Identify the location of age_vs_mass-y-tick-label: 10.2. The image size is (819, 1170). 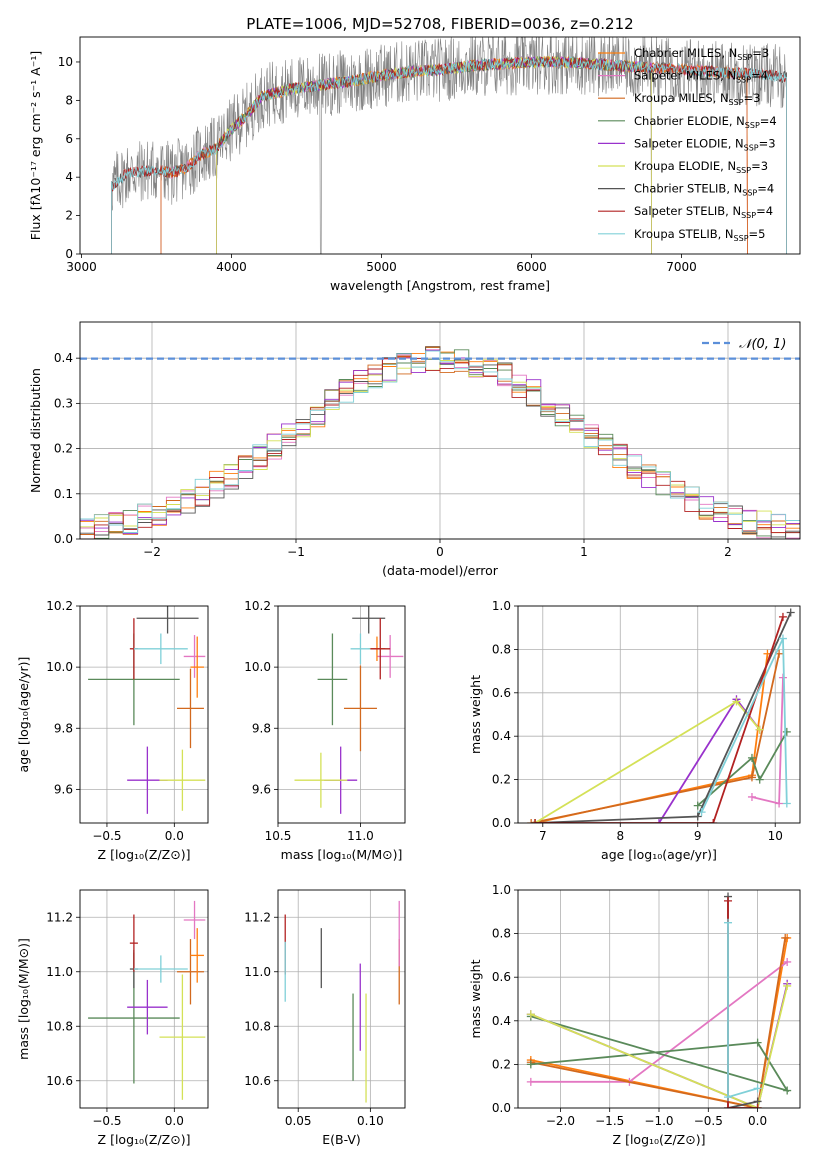
(257, 606).